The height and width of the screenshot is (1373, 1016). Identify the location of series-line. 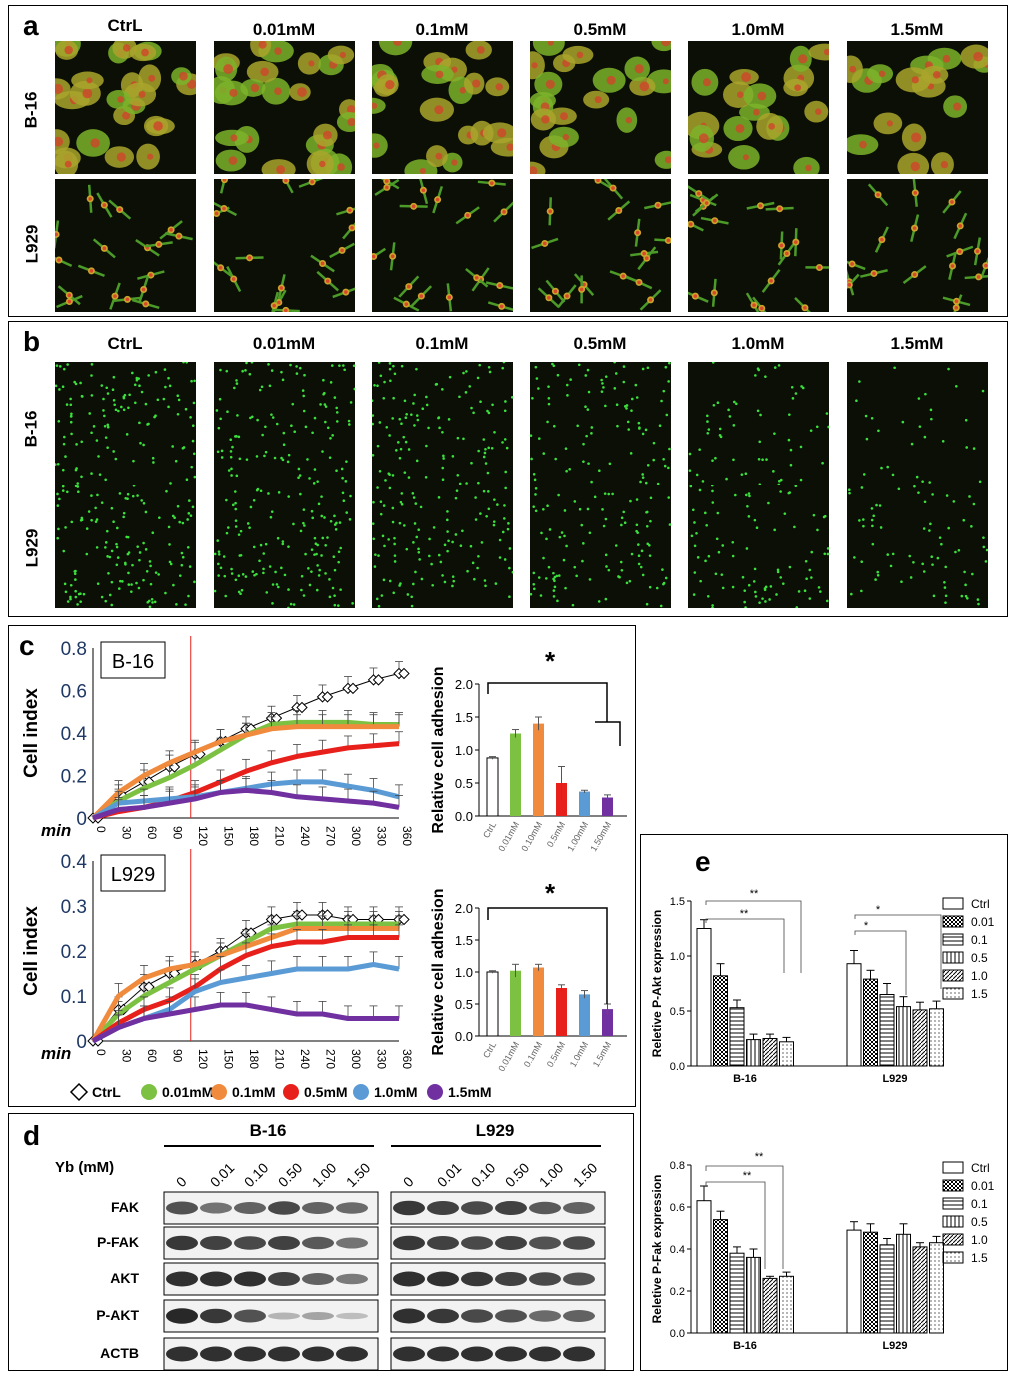
(246, 804).